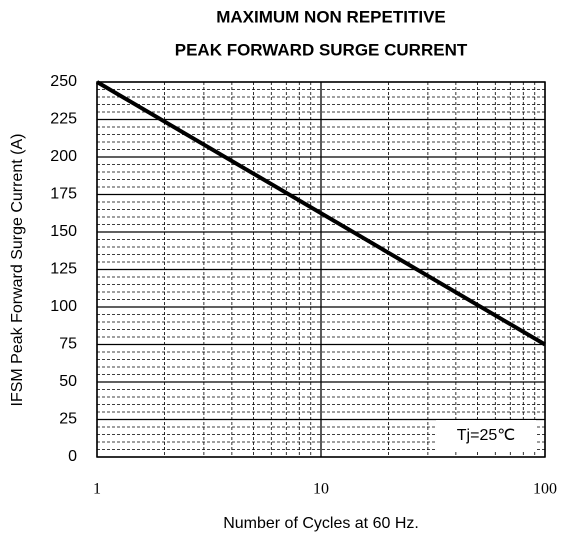  What do you see at coordinates (63, 269) in the screenshot?
I see `y-tick-label: 125` at bounding box center [63, 269].